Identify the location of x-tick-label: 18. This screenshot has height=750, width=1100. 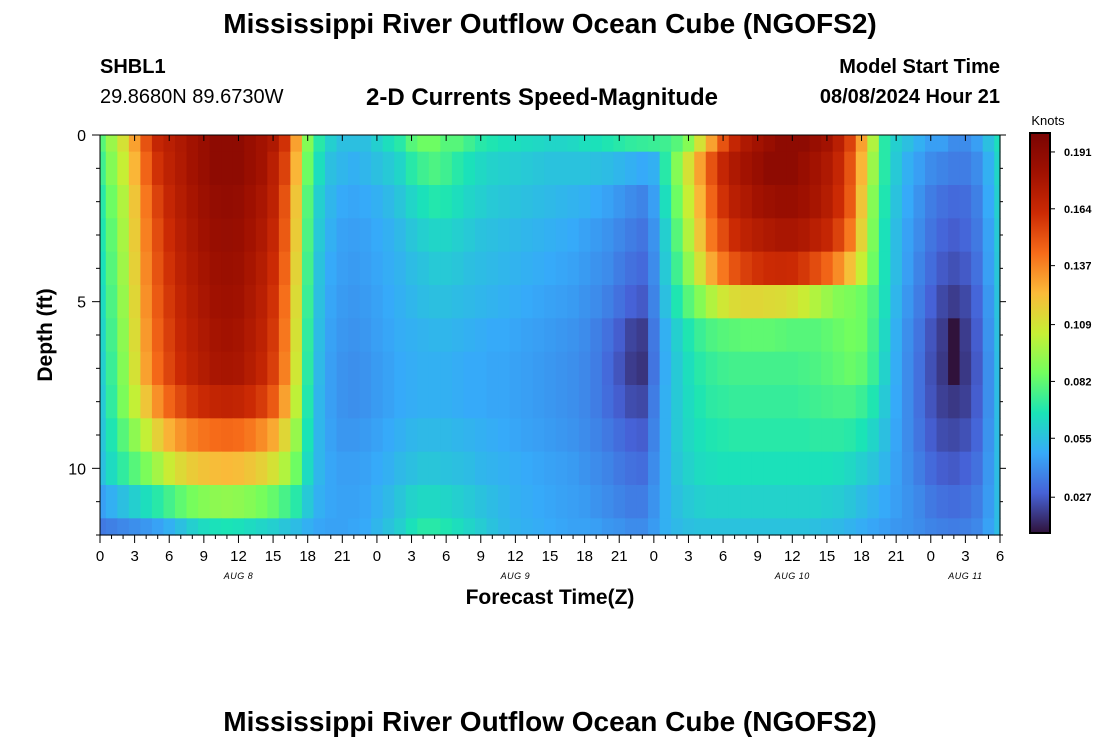
(584, 556).